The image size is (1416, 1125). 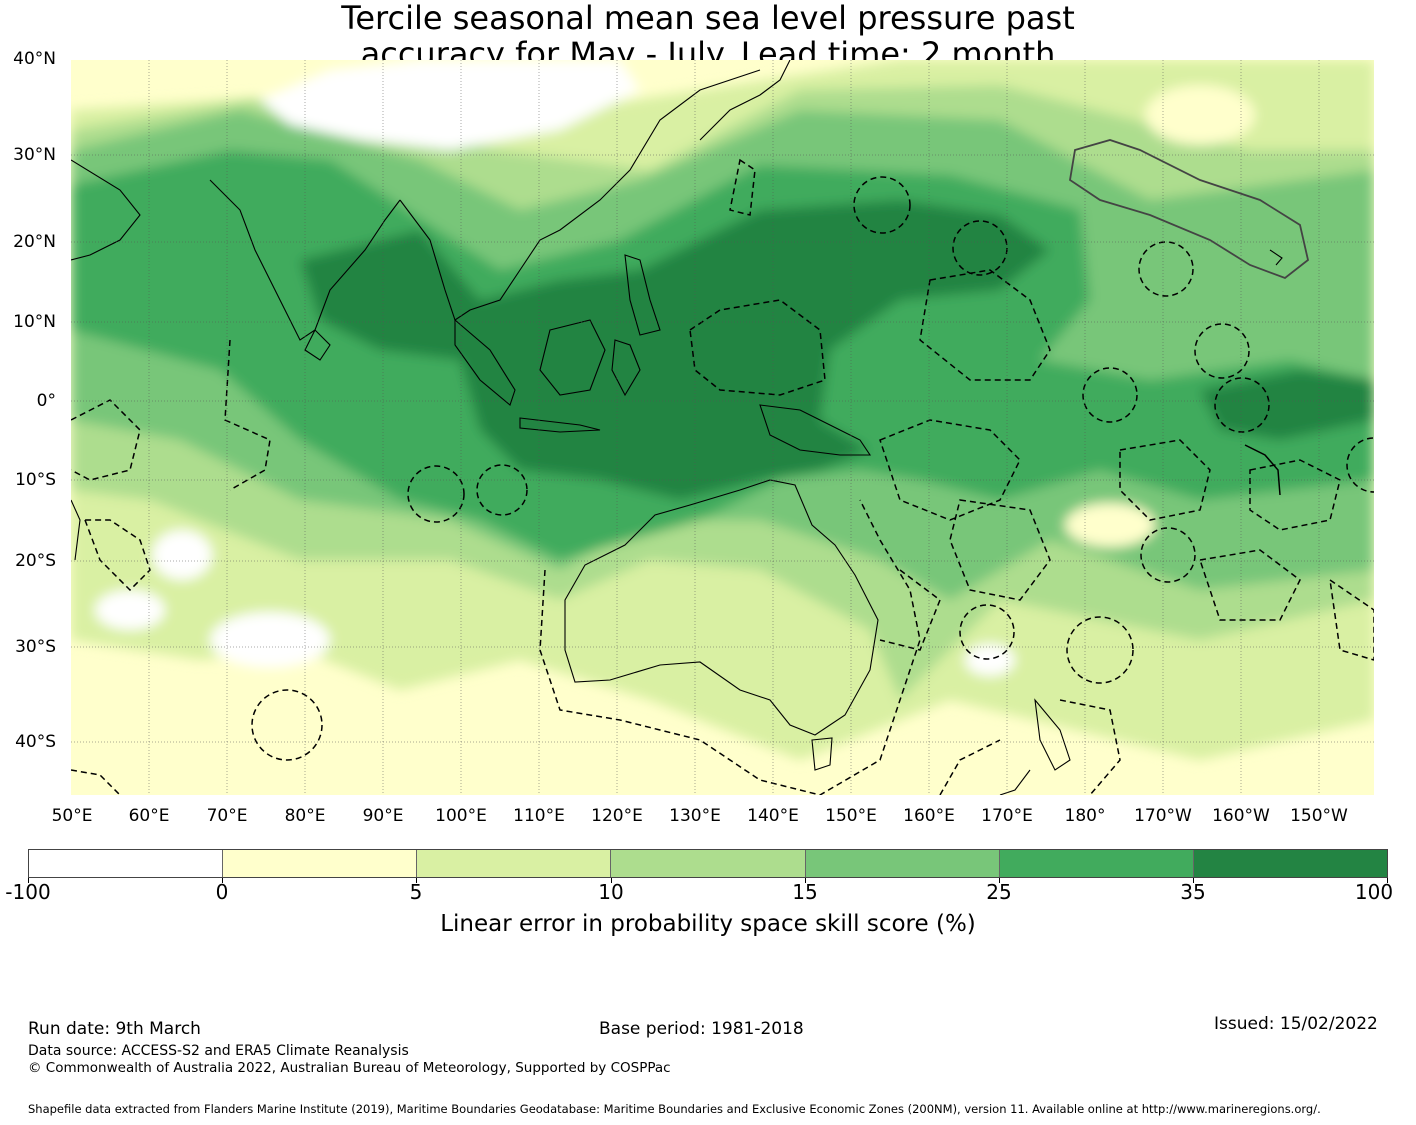 I want to click on lat-label-10s: 10°S, so click(x=35, y=480).